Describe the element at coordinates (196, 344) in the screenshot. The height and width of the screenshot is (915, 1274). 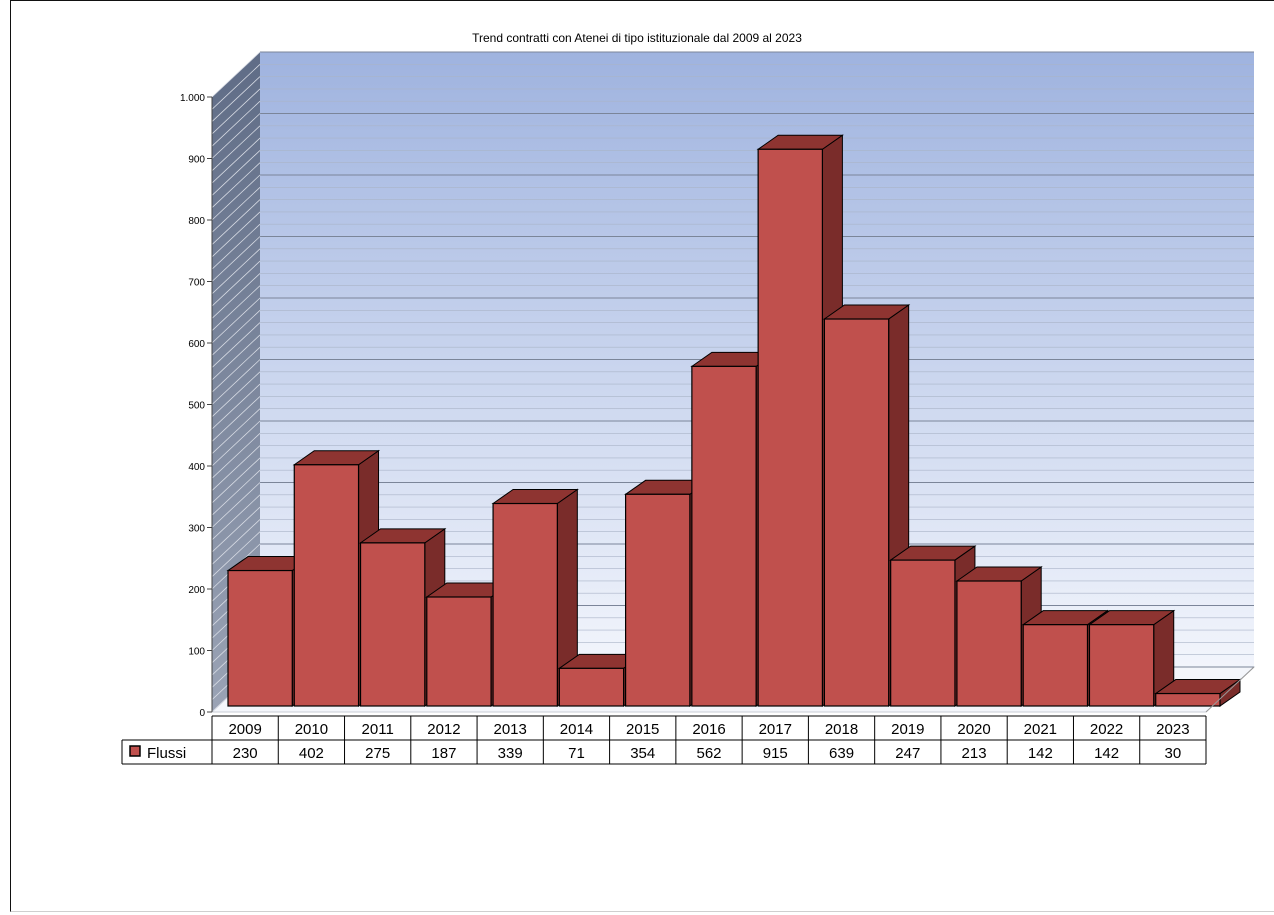
I see `y-tick-label: 600` at that location.